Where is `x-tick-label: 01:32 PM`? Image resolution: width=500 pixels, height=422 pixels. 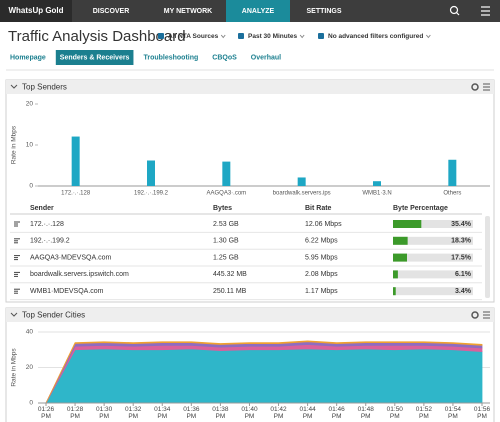
x-tick-label: 01:32 PM is located at coordinates (133, 413).